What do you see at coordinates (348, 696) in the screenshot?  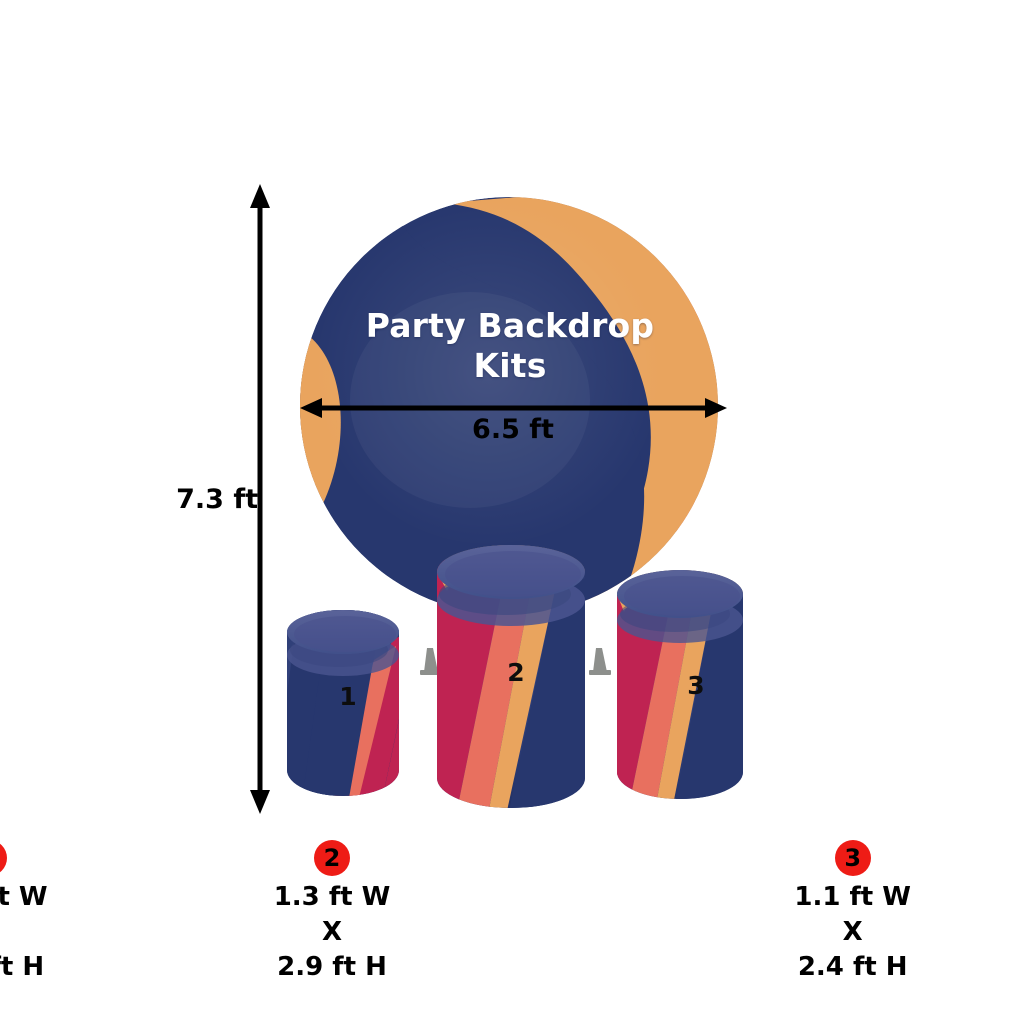 I see `cylinder-number-1: 1` at bounding box center [348, 696].